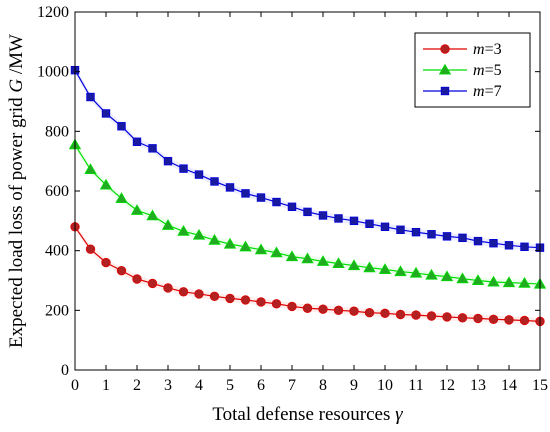  Describe the element at coordinates (447, 385) in the screenshot. I see `x-tick-label: 12` at that location.